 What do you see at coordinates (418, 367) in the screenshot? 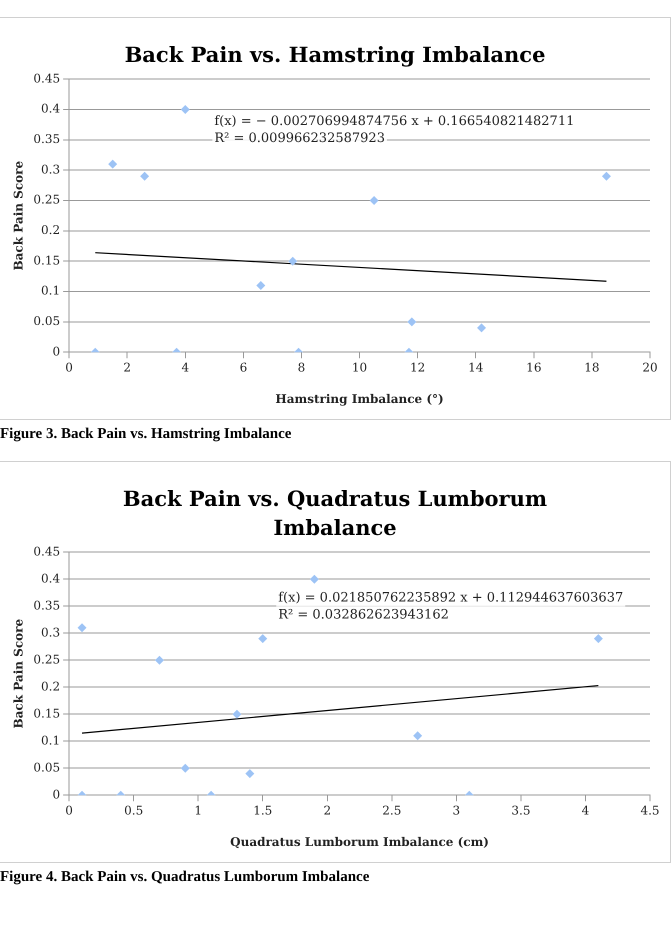
I see `x-tick-label: 12` at bounding box center [418, 367].